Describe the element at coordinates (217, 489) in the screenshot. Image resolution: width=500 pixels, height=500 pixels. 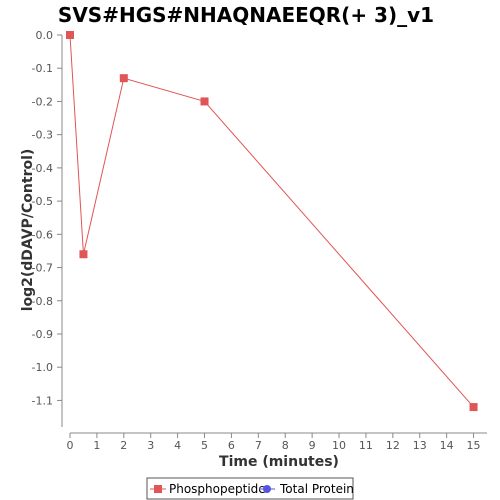
I see `legend-label: Phosphopeptide` at that location.